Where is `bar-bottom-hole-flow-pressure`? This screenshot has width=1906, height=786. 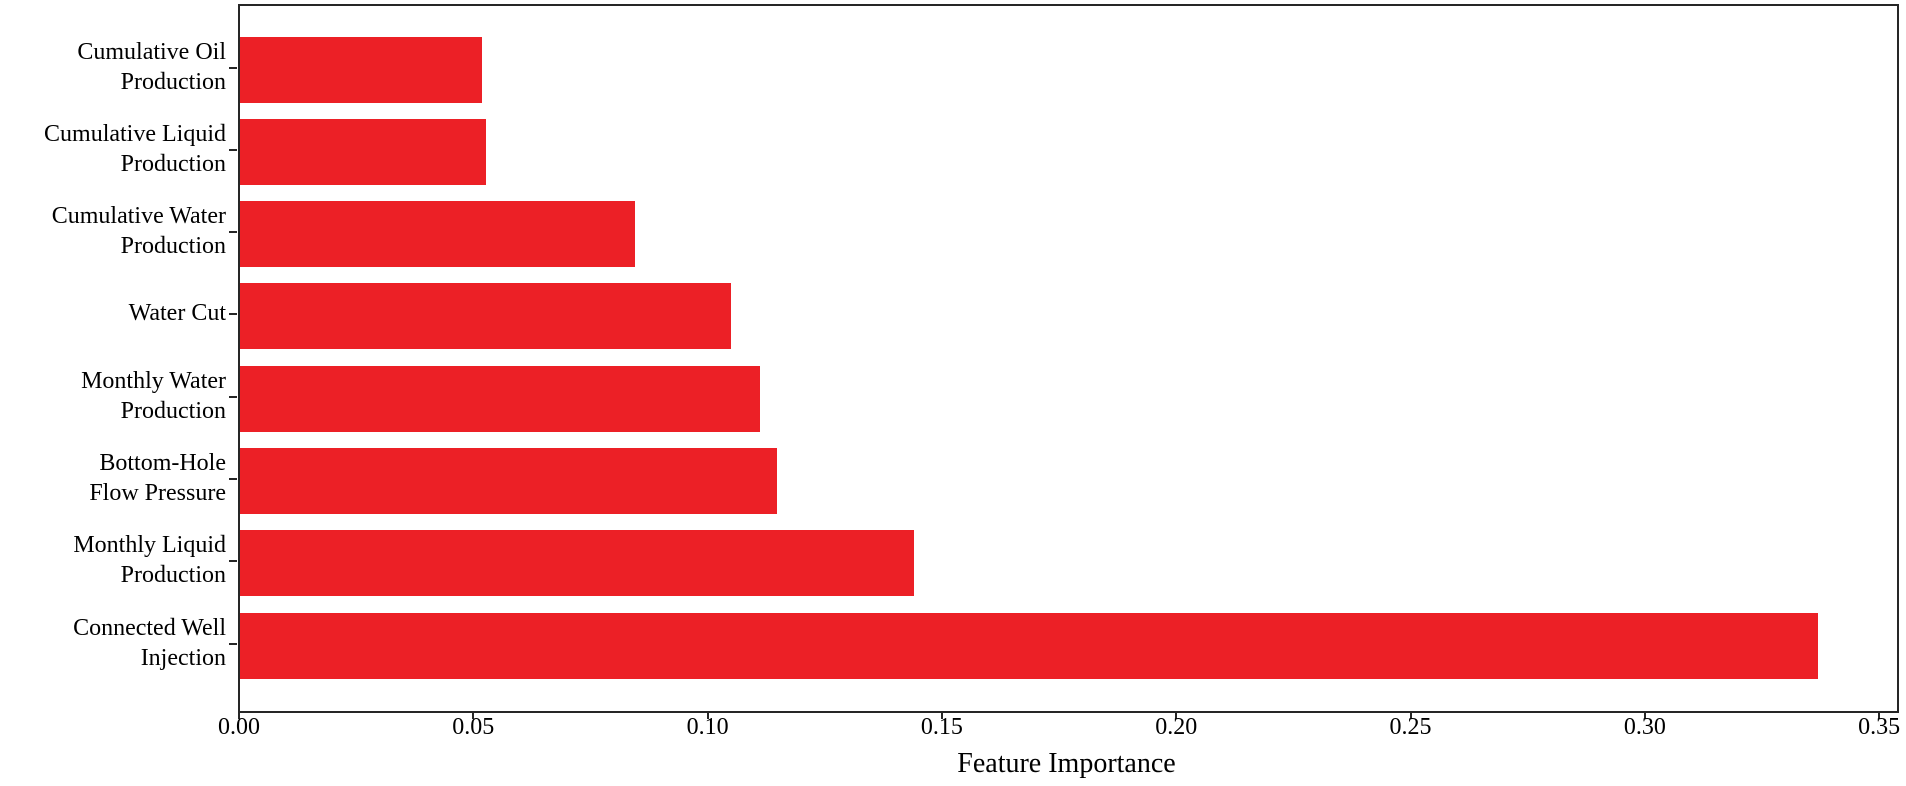
bar-bottom-hole-flow-pressure is located at coordinates (509, 481).